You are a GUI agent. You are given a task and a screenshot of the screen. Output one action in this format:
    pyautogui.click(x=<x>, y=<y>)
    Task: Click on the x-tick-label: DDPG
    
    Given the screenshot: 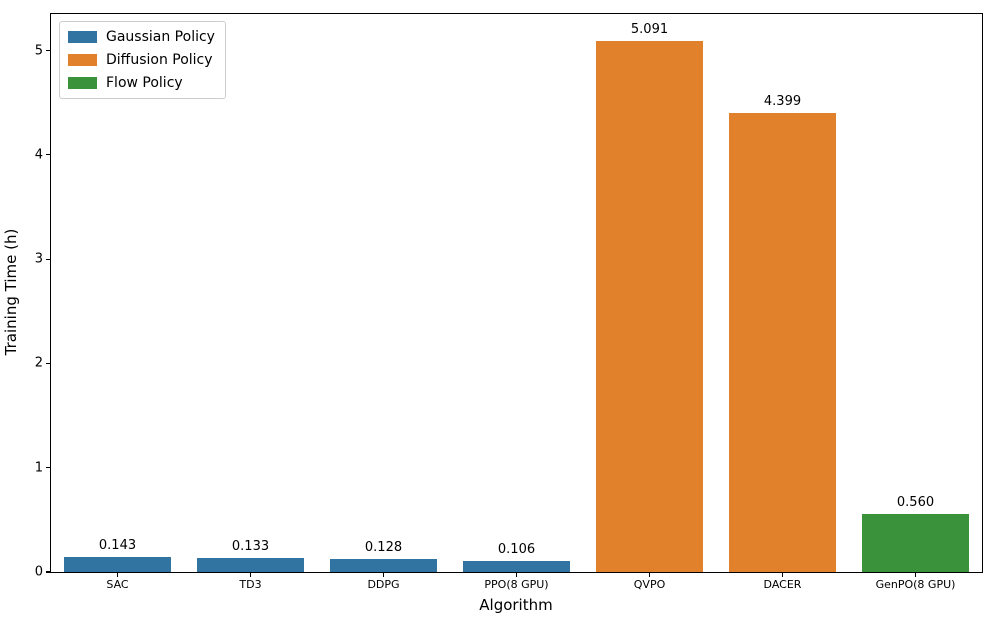 What is the action you would take?
    pyautogui.click(x=383, y=584)
    